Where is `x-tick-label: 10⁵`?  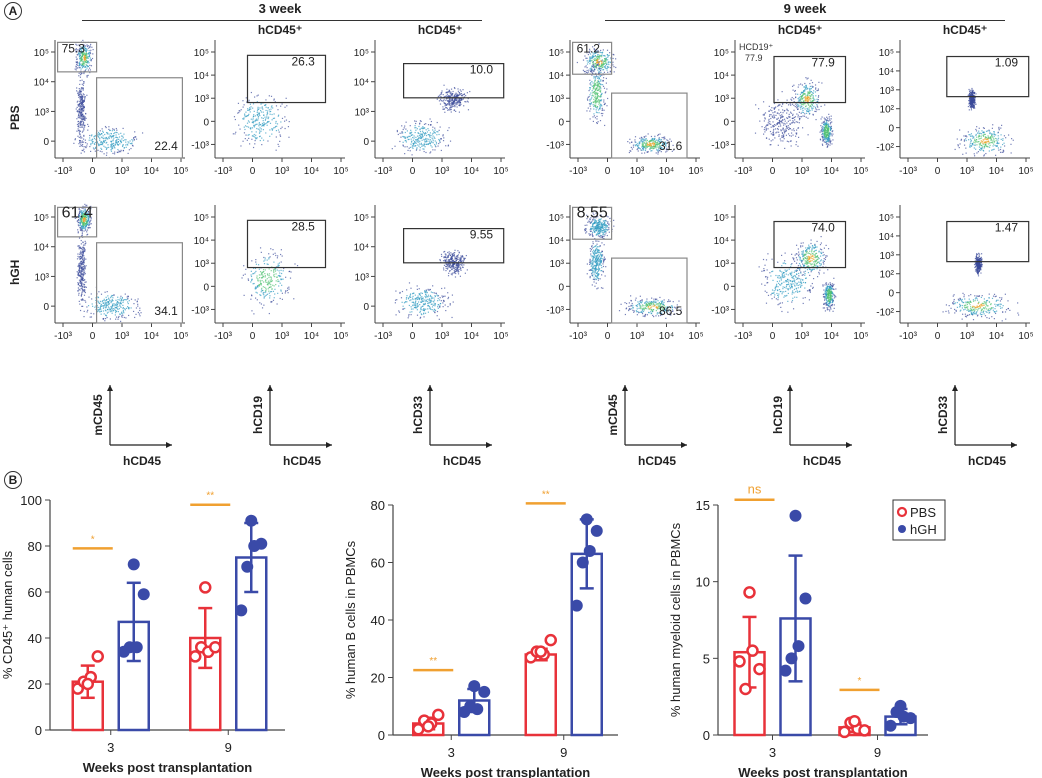
x-tick-label: 10⁵ is located at coordinates (695, 171).